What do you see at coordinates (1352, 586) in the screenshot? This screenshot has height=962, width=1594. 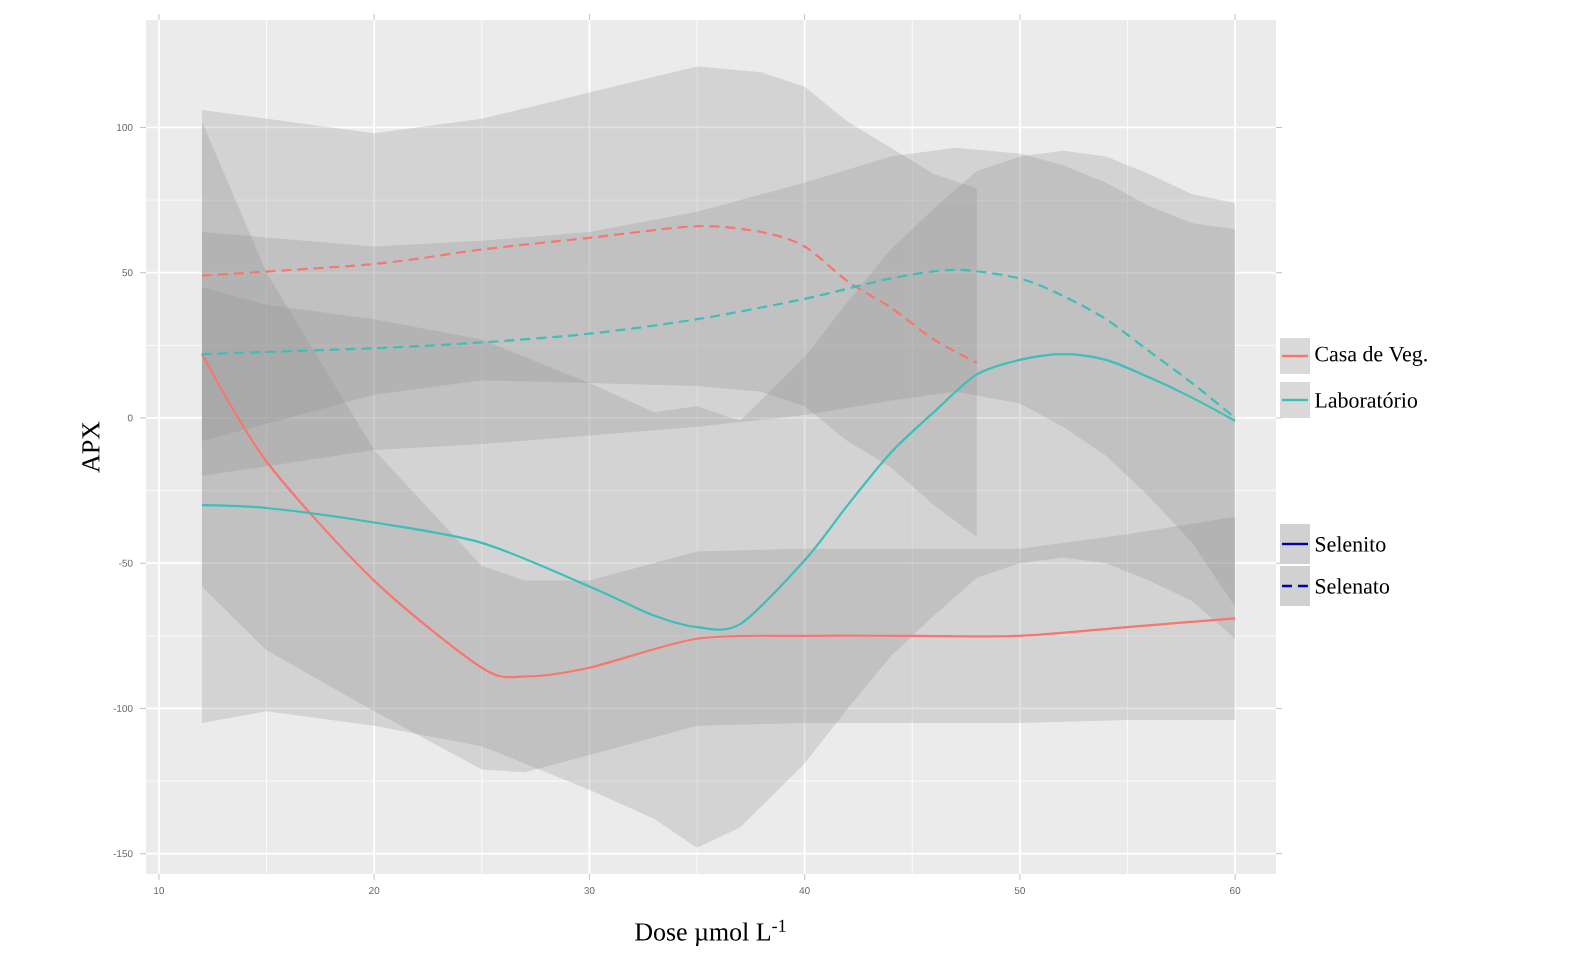 I see `text: Selenato` at bounding box center [1352, 586].